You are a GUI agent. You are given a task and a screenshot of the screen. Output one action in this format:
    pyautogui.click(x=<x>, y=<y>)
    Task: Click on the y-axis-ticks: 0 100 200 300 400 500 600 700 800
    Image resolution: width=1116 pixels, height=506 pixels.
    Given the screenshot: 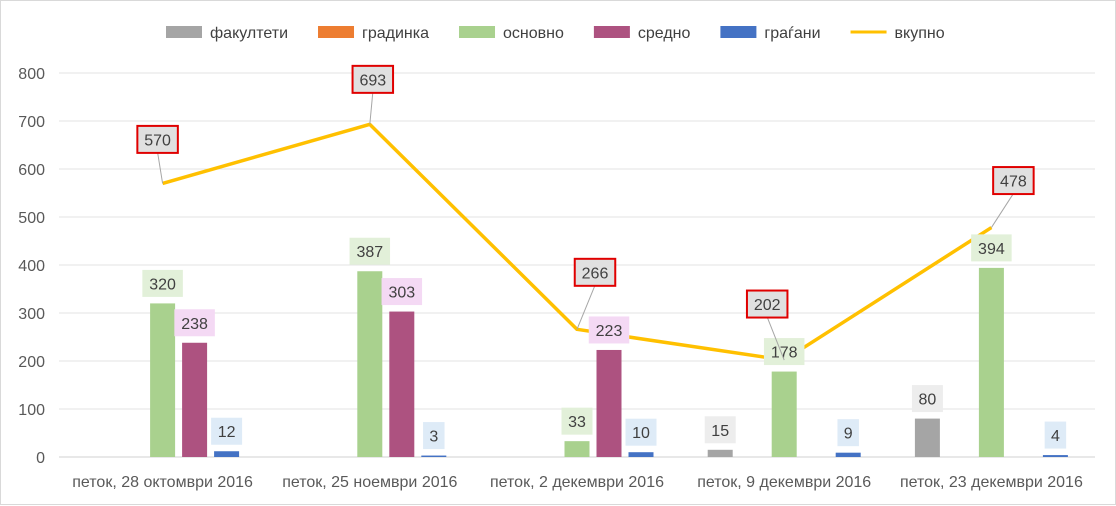 What is the action you would take?
    pyautogui.click(x=31, y=266)
    